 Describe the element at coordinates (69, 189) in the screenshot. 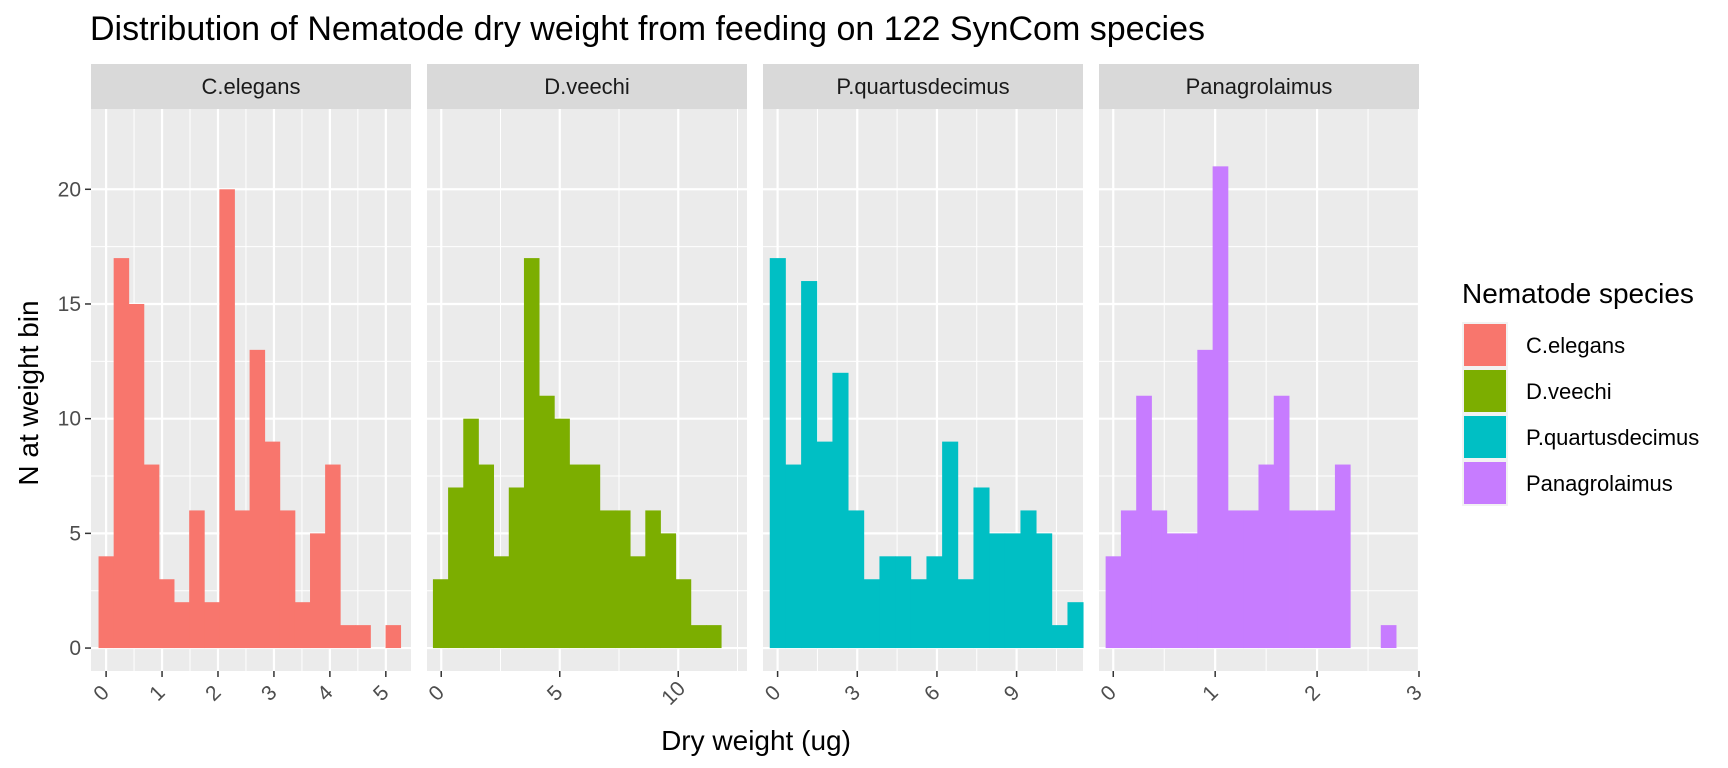

I see `y-tick-label: 20` at that location.